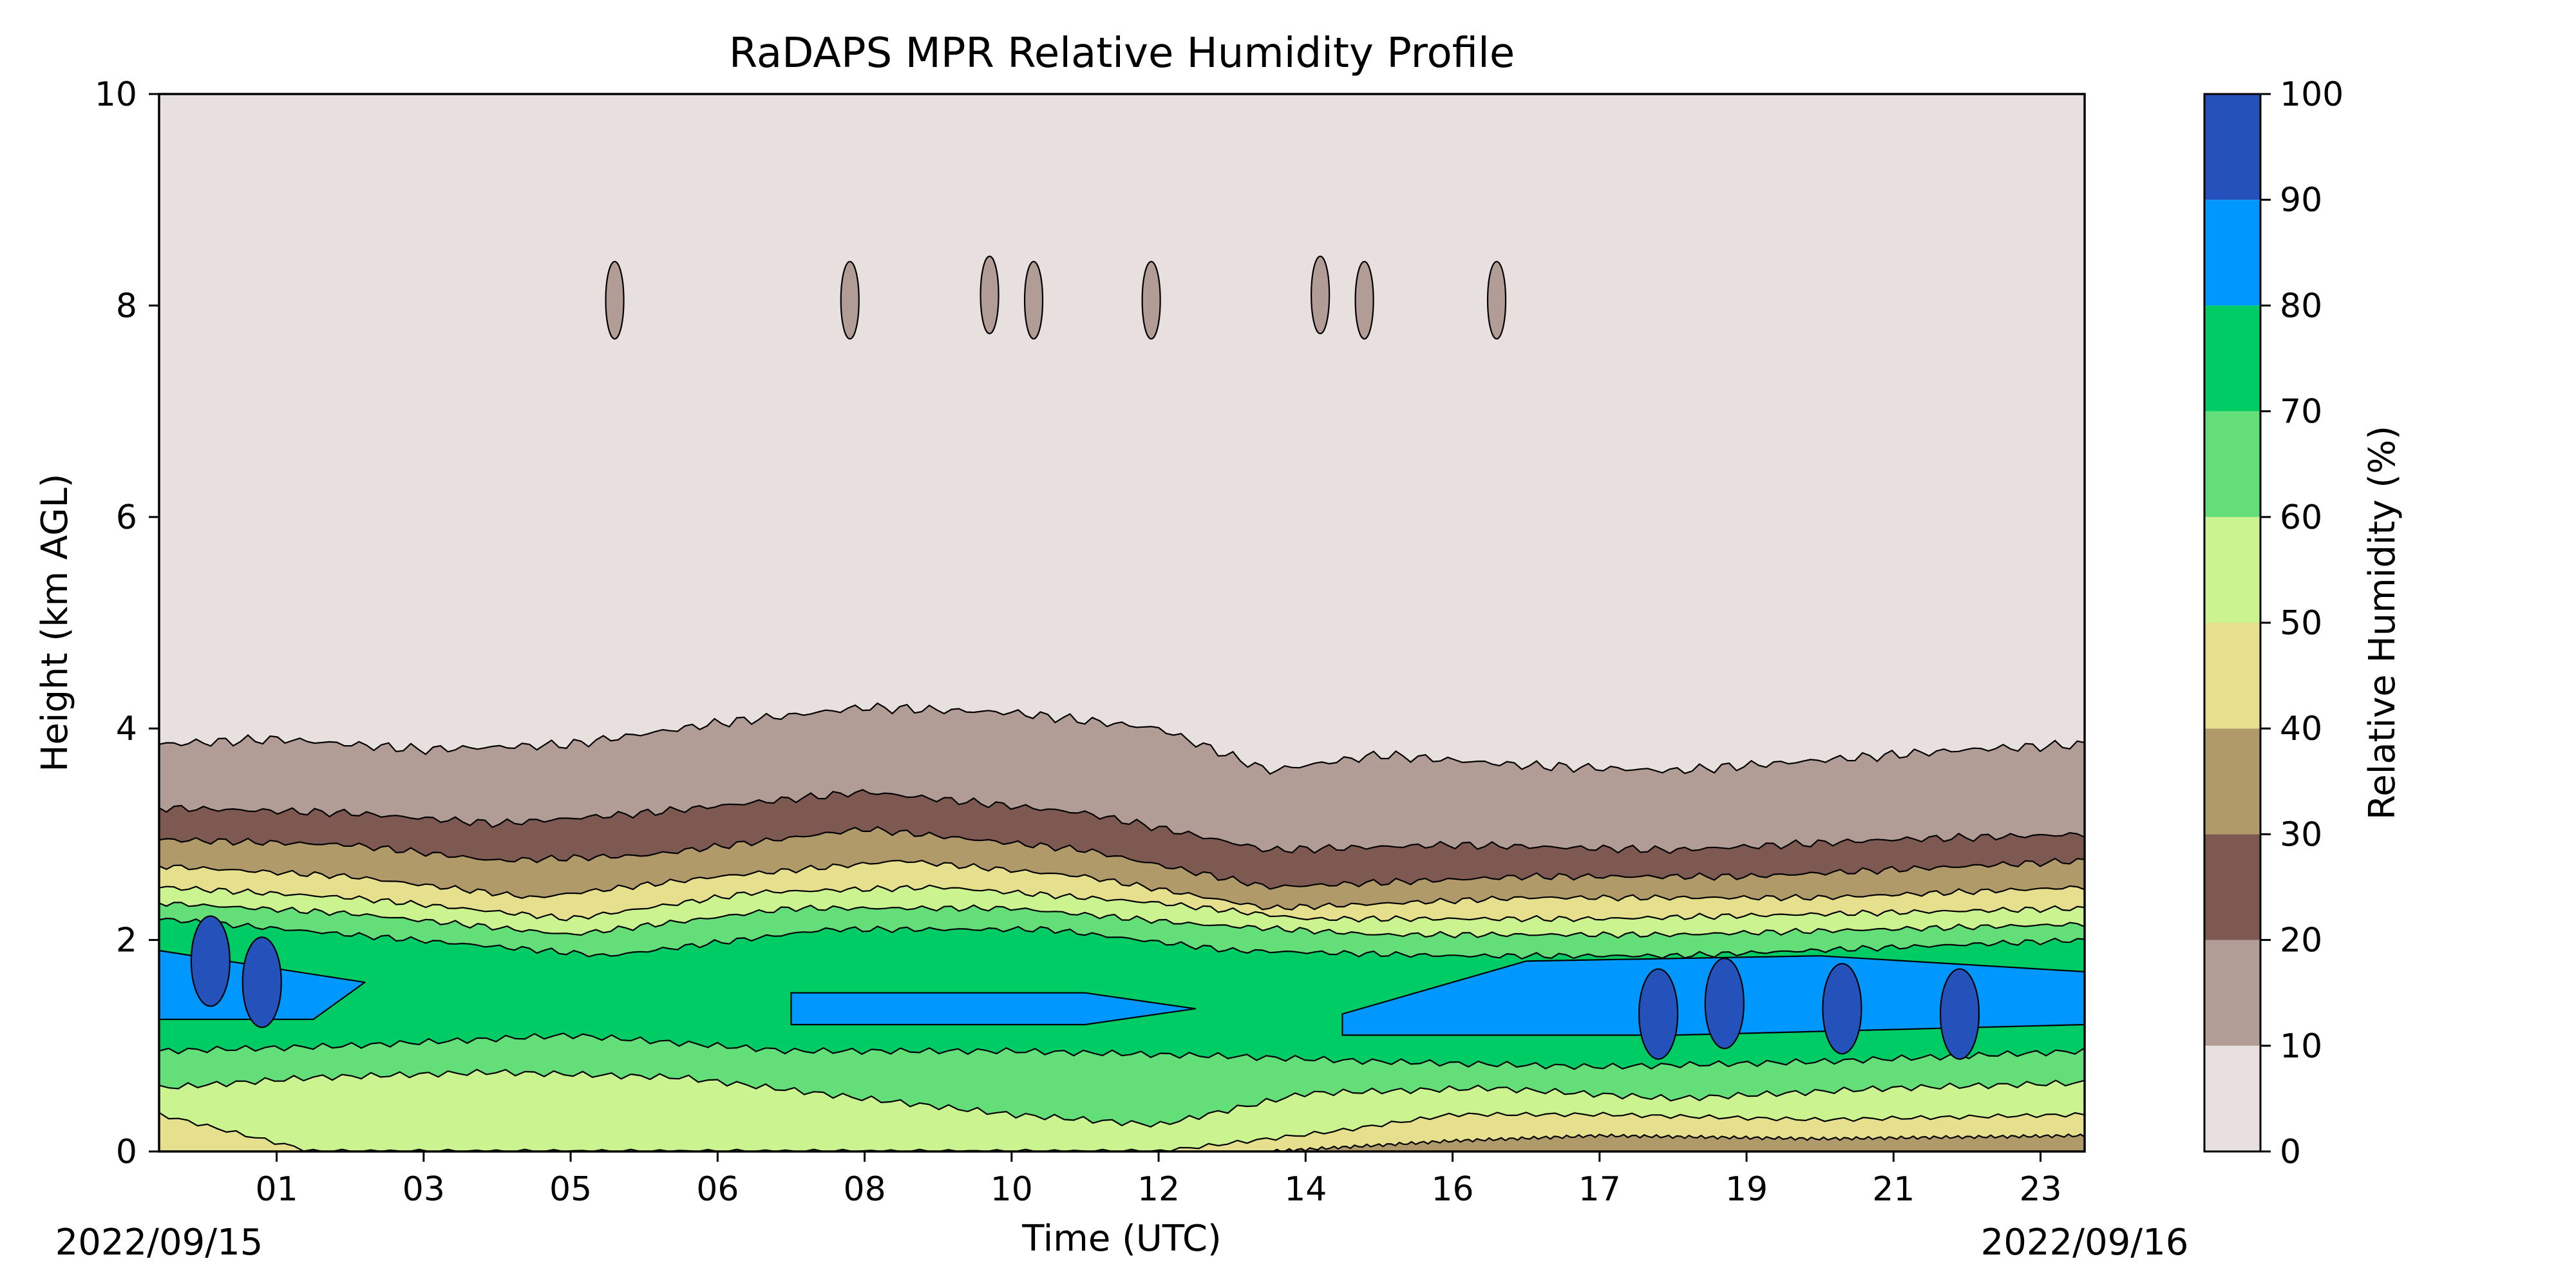 This screenshot has width=2576, height=1288. Describe the element at coordinates (2301, 306) in the screenshot. I see `colorbar-tick-label: 80` at that location.